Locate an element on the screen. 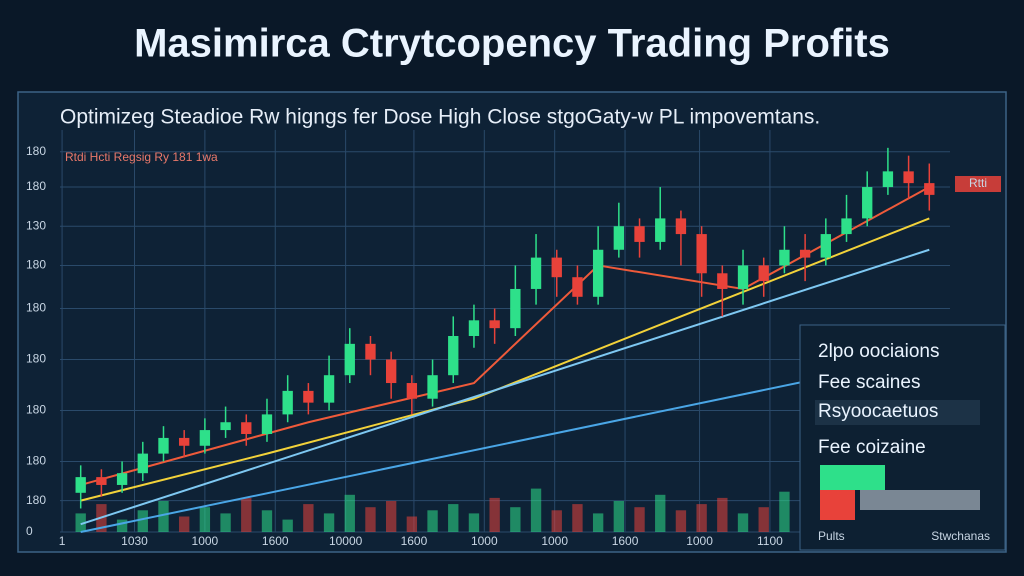  price-tag: Rtti is located at coordinates (978, 183).